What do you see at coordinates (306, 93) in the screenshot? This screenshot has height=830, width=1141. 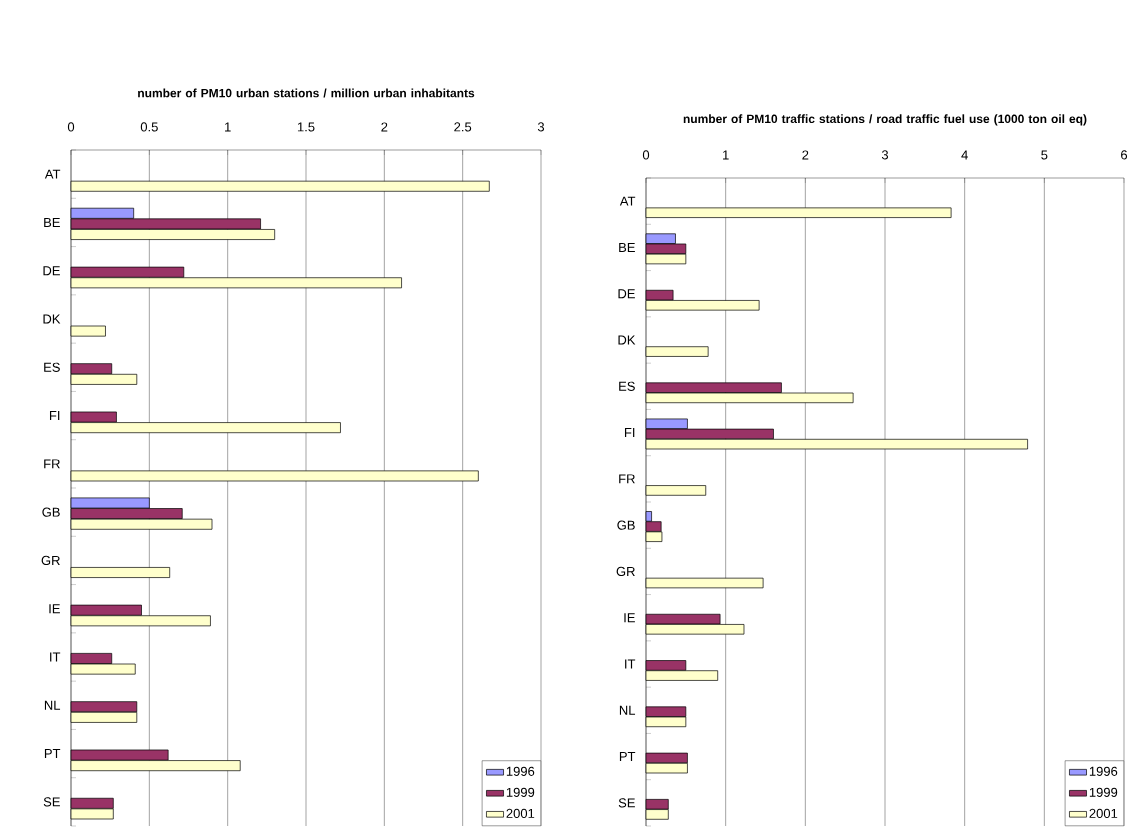 I see `chart-title: number of PM10 urban stations / million urban inhabitants` at bounding box center [306, 93].